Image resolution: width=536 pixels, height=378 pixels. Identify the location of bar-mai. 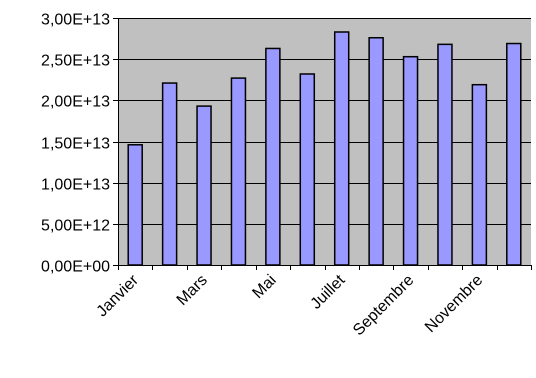
(273, 156).